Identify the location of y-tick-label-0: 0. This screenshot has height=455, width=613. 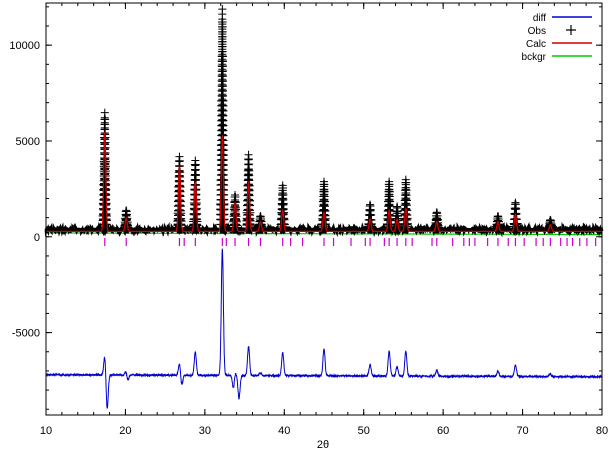
(37, 238).